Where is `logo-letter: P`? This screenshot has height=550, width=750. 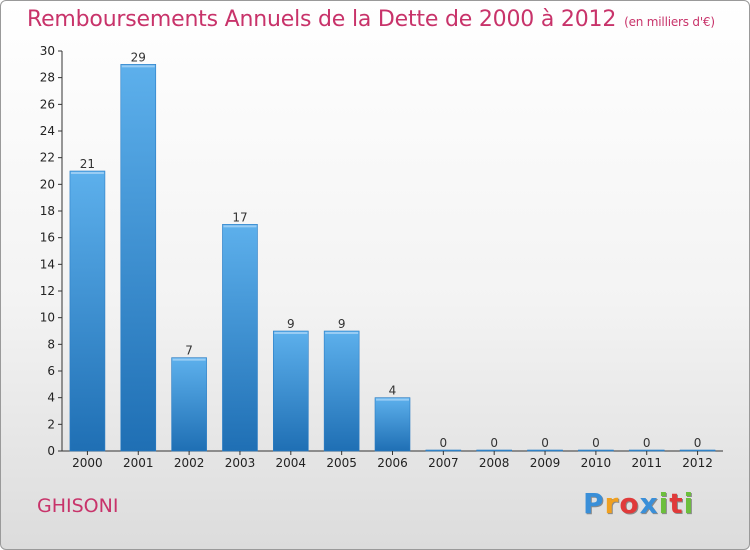 logo-letter: P is located at coordinates (594, 503).